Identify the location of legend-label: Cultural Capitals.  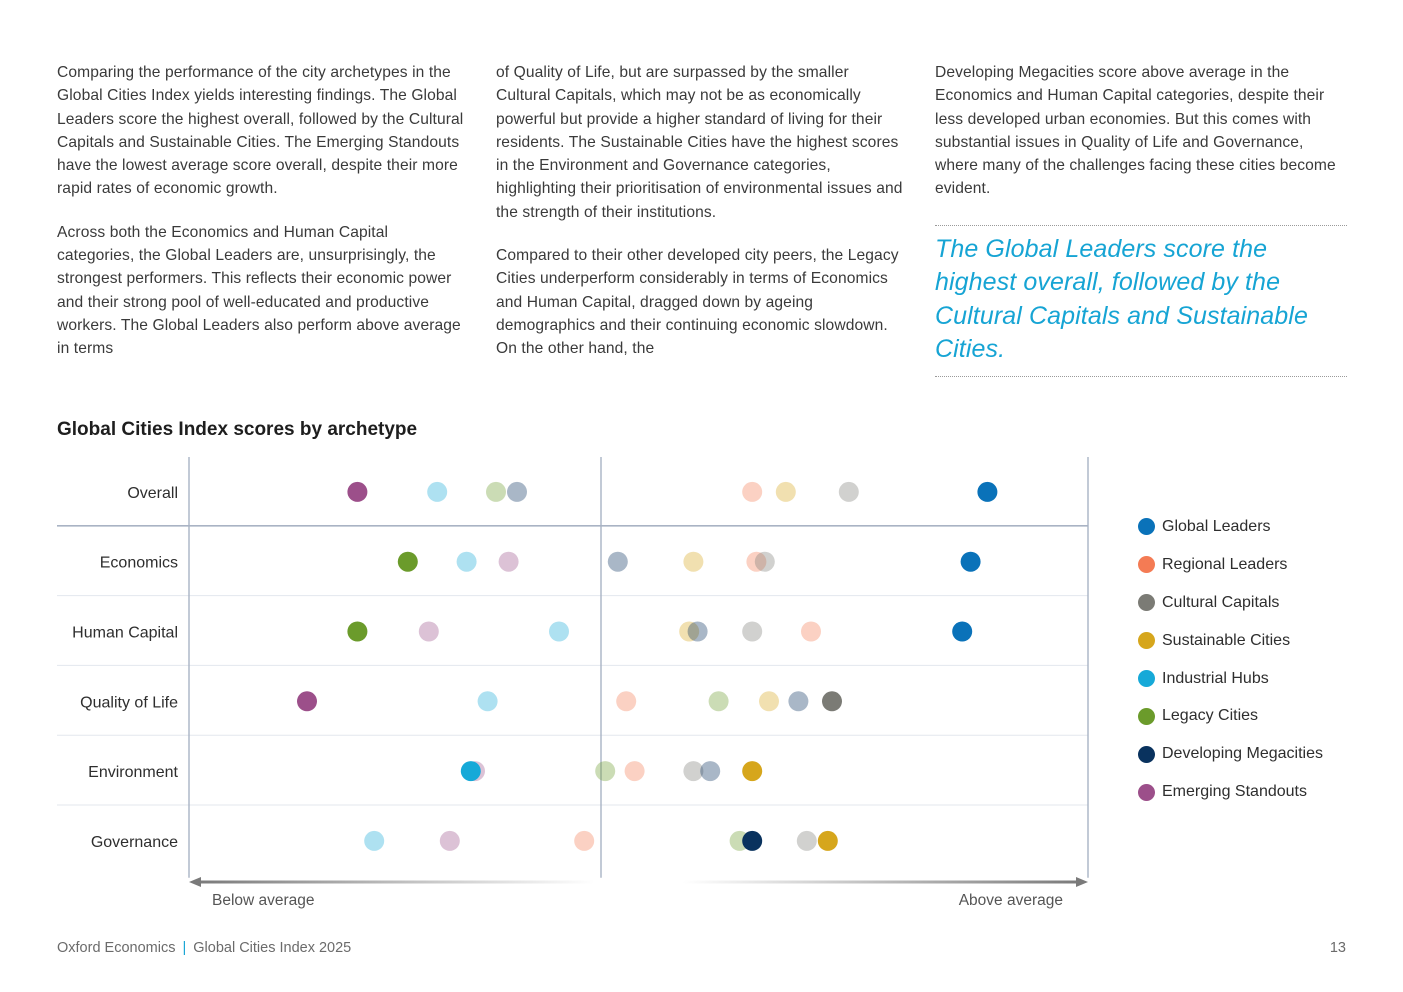
(1221, 602).